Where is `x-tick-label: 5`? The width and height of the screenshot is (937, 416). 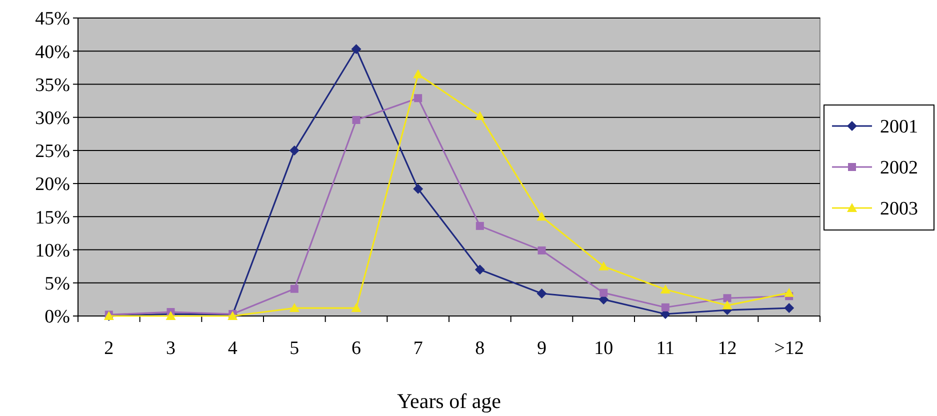
x-tick-label: 5 is located at coordinates (295, 348).